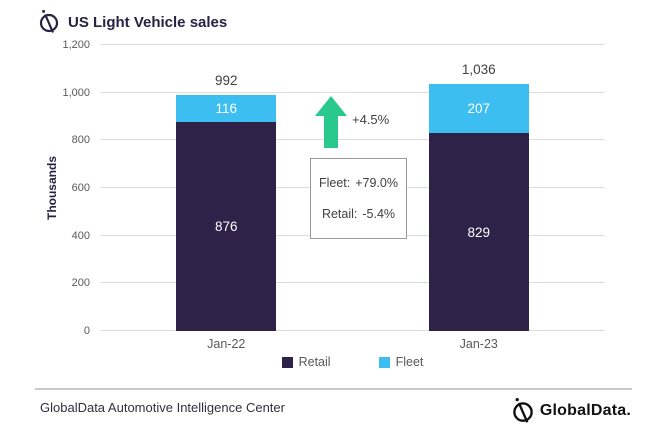 Image resolution: width=667 pixels, height=440 pixels. I want to click on callout-row-value: +79.0%, so click(376, 183).